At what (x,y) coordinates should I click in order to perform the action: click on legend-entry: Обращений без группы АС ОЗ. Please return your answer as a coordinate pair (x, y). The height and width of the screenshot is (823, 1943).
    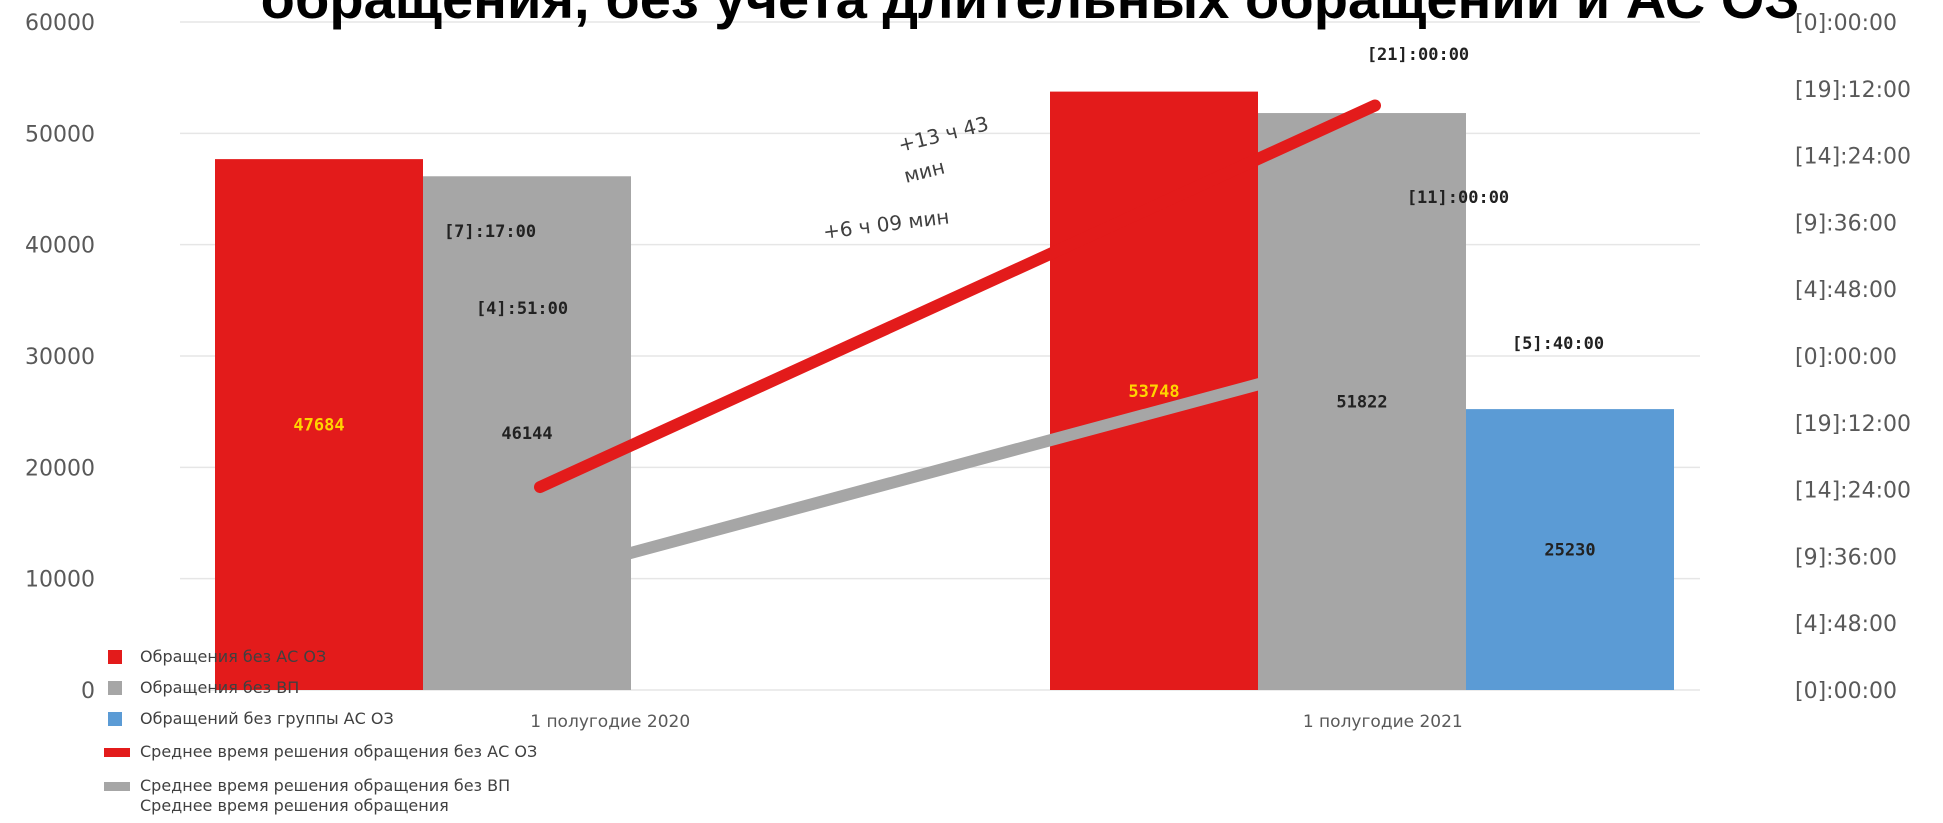
    Looking at the image, I should click on (267, 718).